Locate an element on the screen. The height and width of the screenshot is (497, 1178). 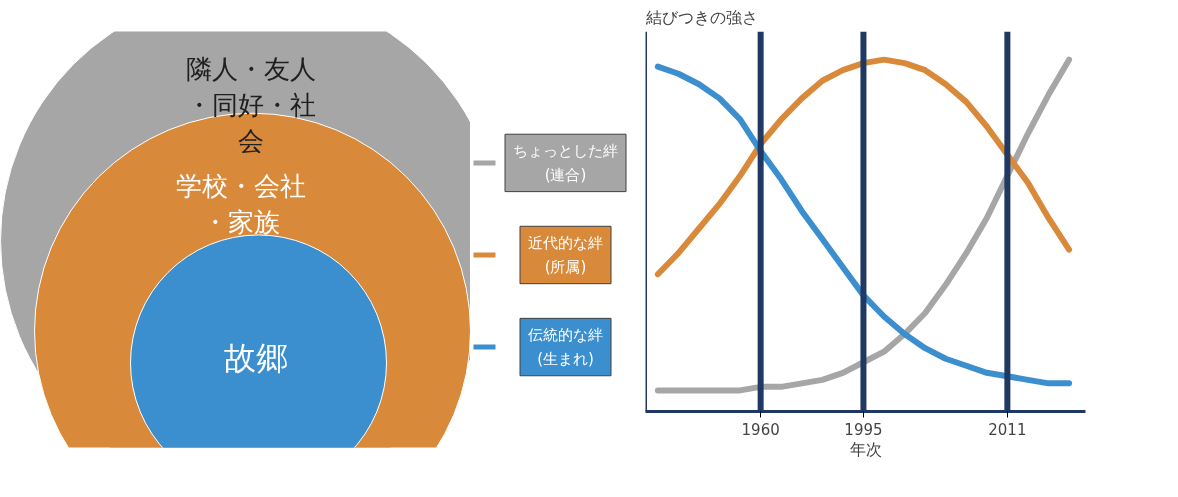
x-axis-title: 年次 is located at coordinates (865, 449).